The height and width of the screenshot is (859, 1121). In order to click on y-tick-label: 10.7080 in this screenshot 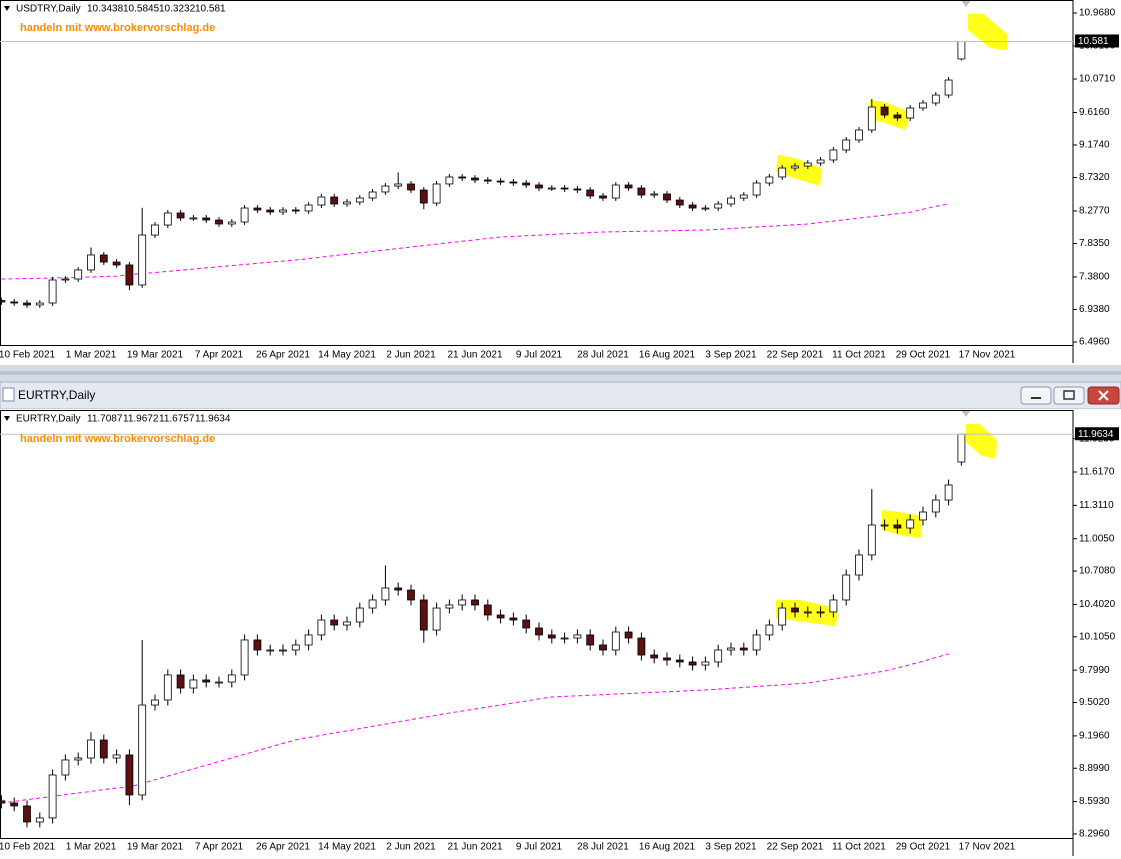, I will do `click(1097, 571)`.